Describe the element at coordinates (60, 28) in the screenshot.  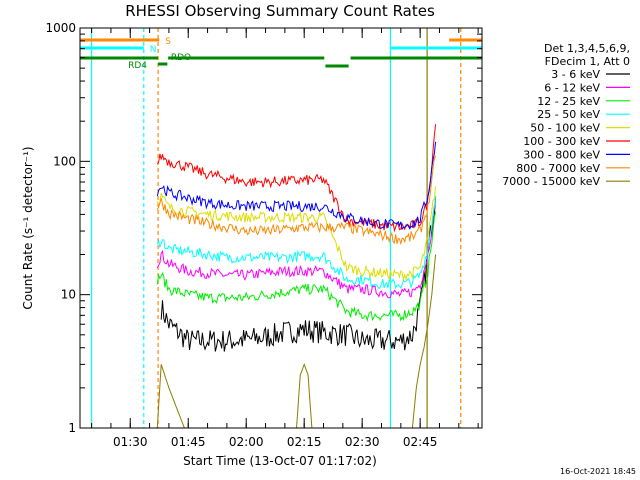
I see `y-tick-label: 1000` at that location.